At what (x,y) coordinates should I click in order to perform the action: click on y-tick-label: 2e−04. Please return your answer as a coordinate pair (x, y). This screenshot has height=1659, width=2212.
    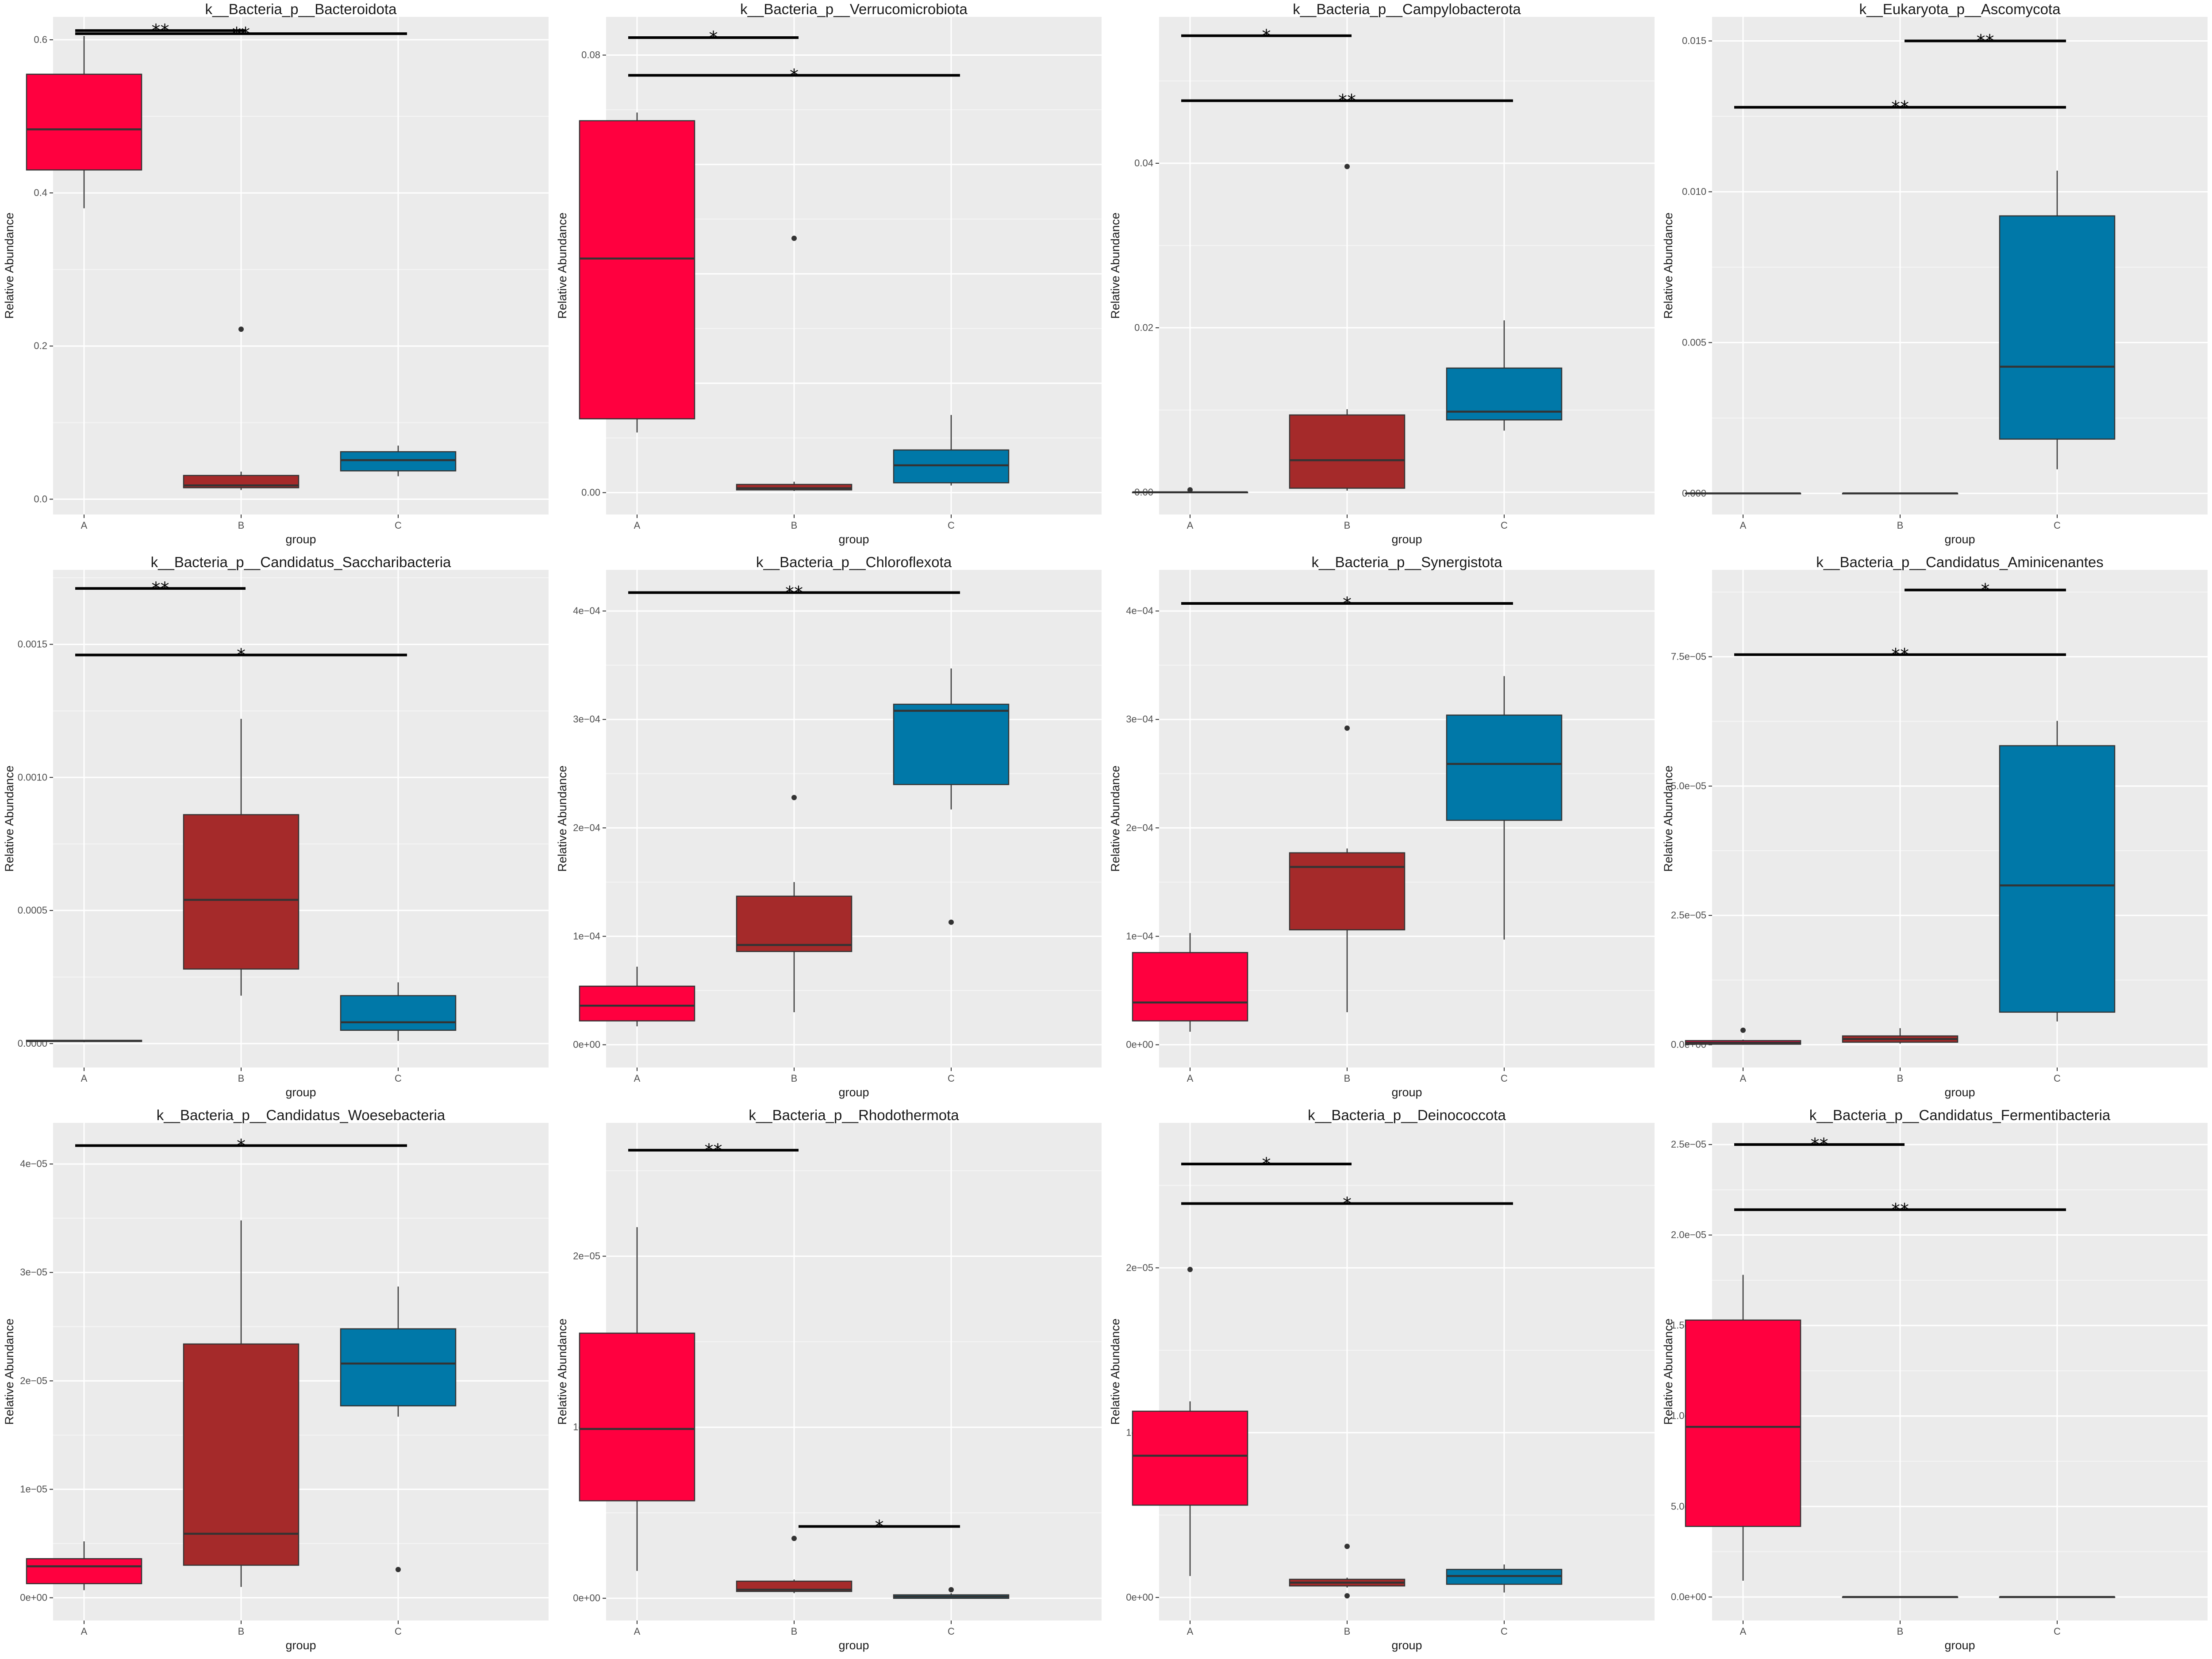
    Looking at the image, I should click on (586, 827).